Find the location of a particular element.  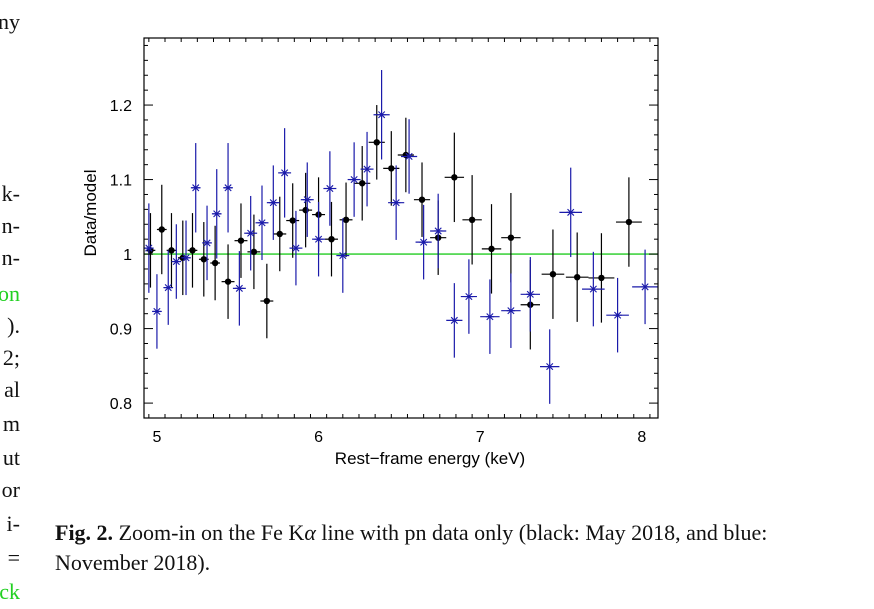

adjacent-text-fragment: m is located at coordinates (11, 423).